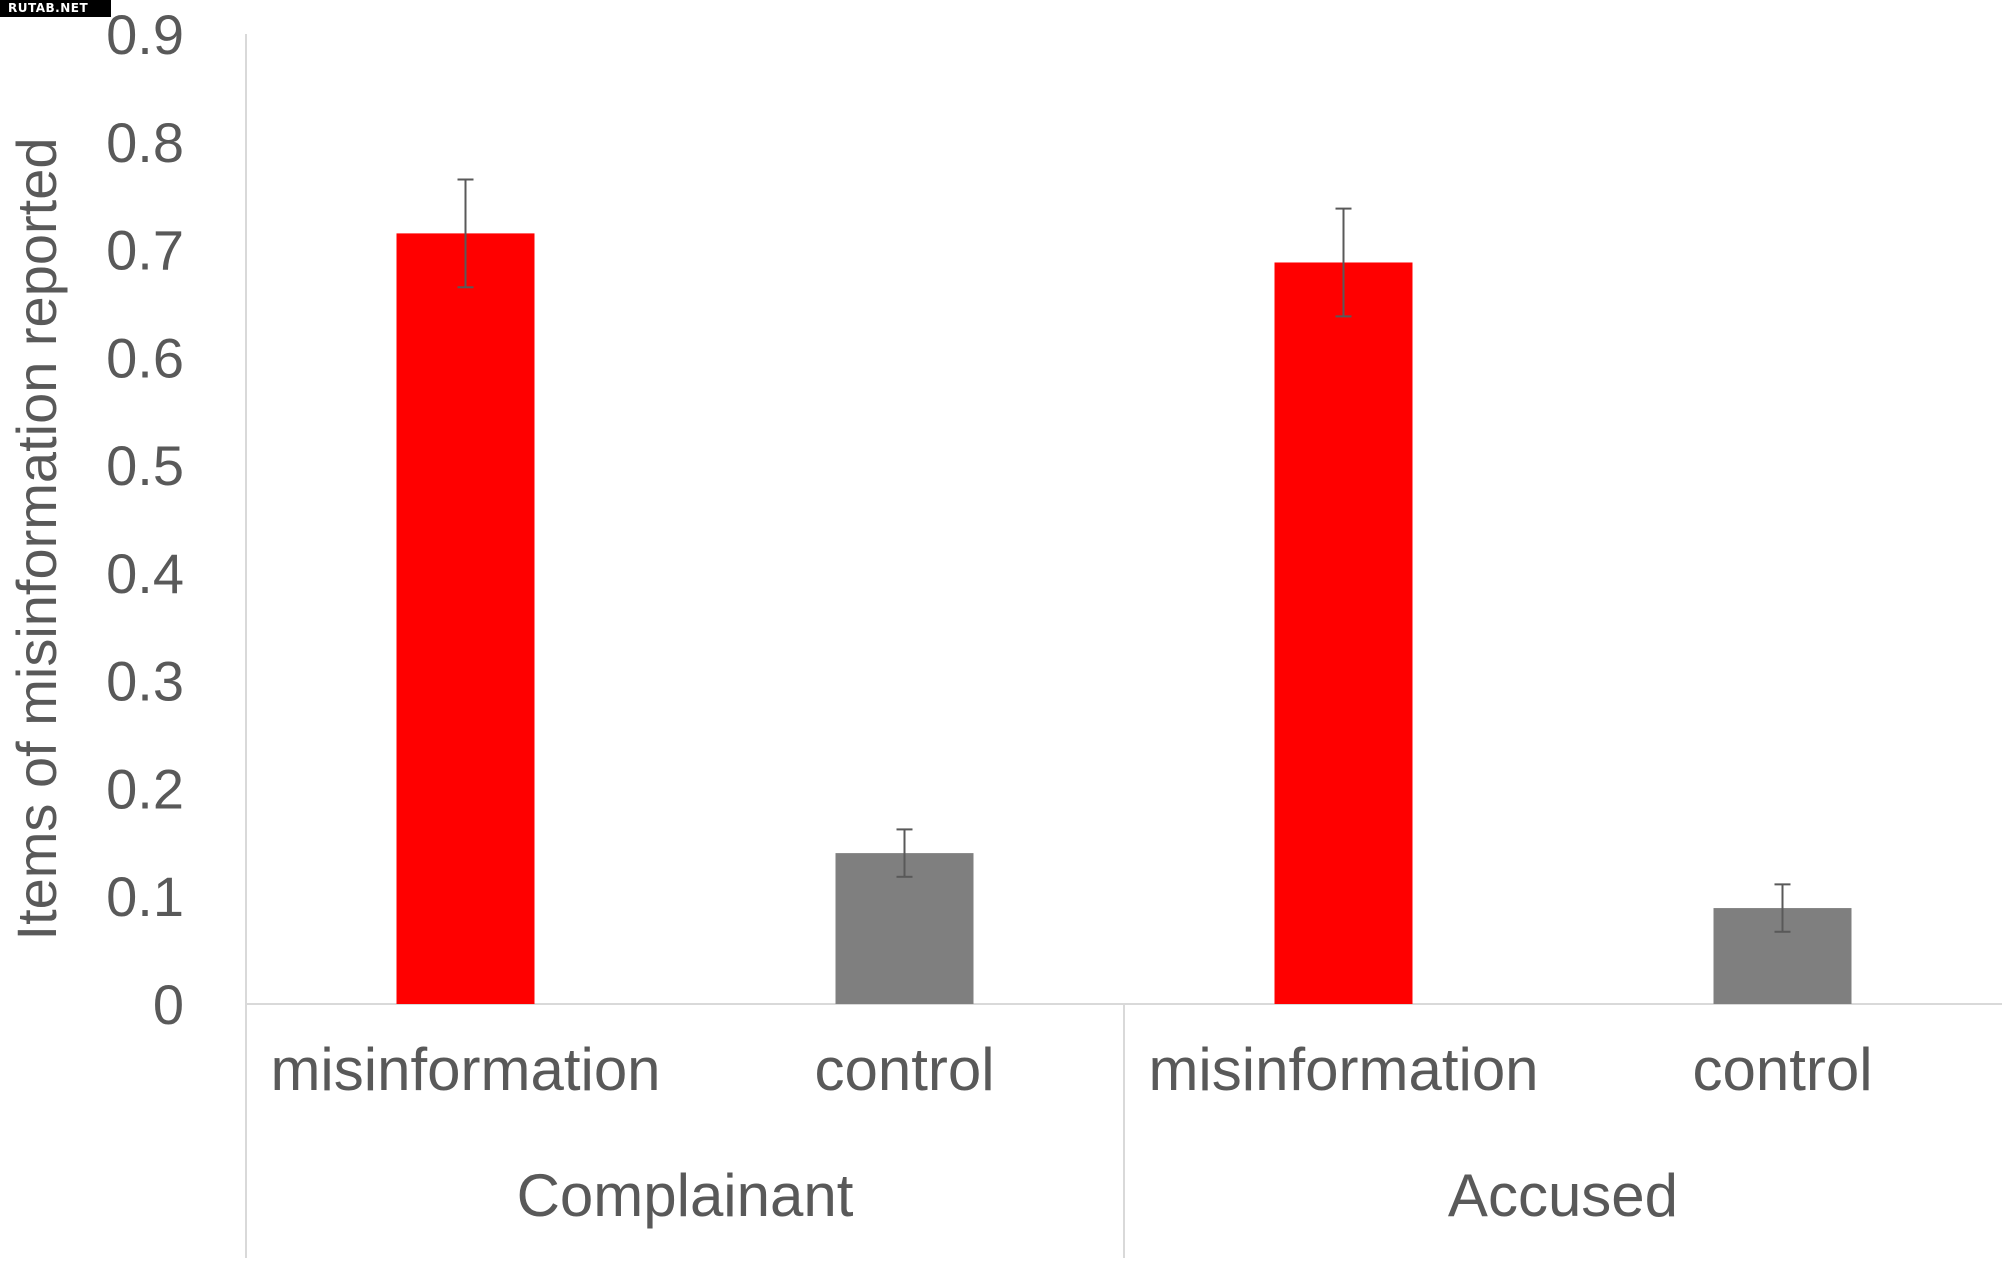 The width and height of the screenshot is (2008, 1273). I want to click on y-axis-title: Items of misinformation reported, so click(36, 539).